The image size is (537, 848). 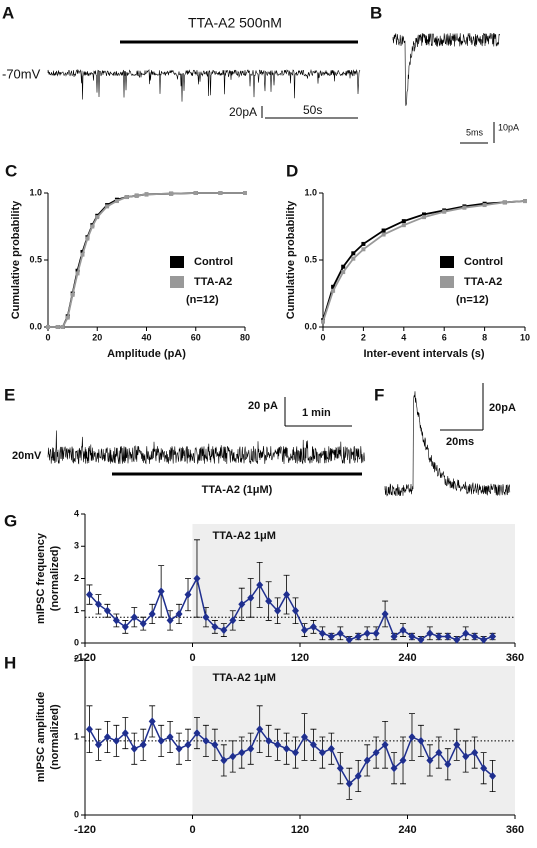 I want to click on treatment-shading, so click(x=353, y=583).